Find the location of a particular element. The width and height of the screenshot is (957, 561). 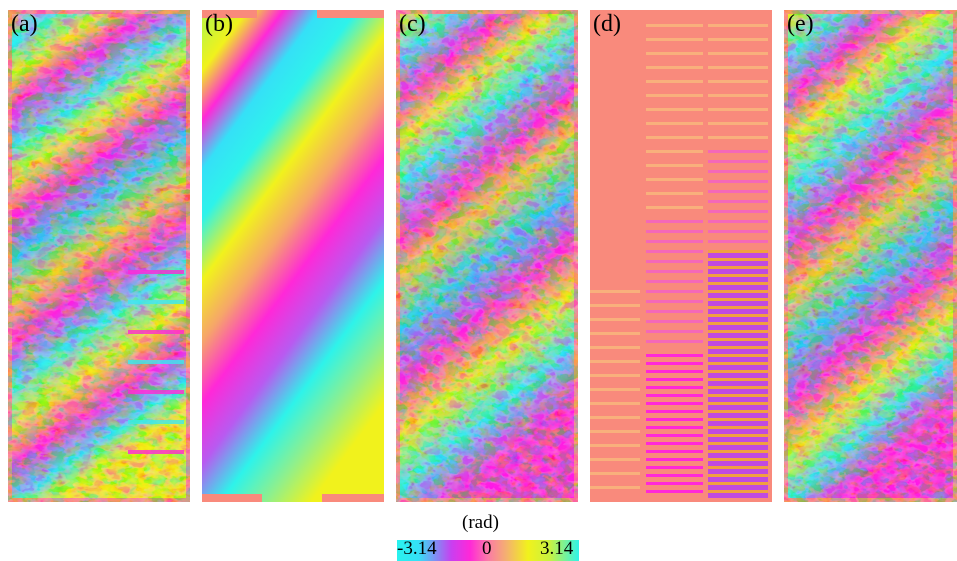

colorbar-max-label: 3.14 is located at coordinates (557, 548).